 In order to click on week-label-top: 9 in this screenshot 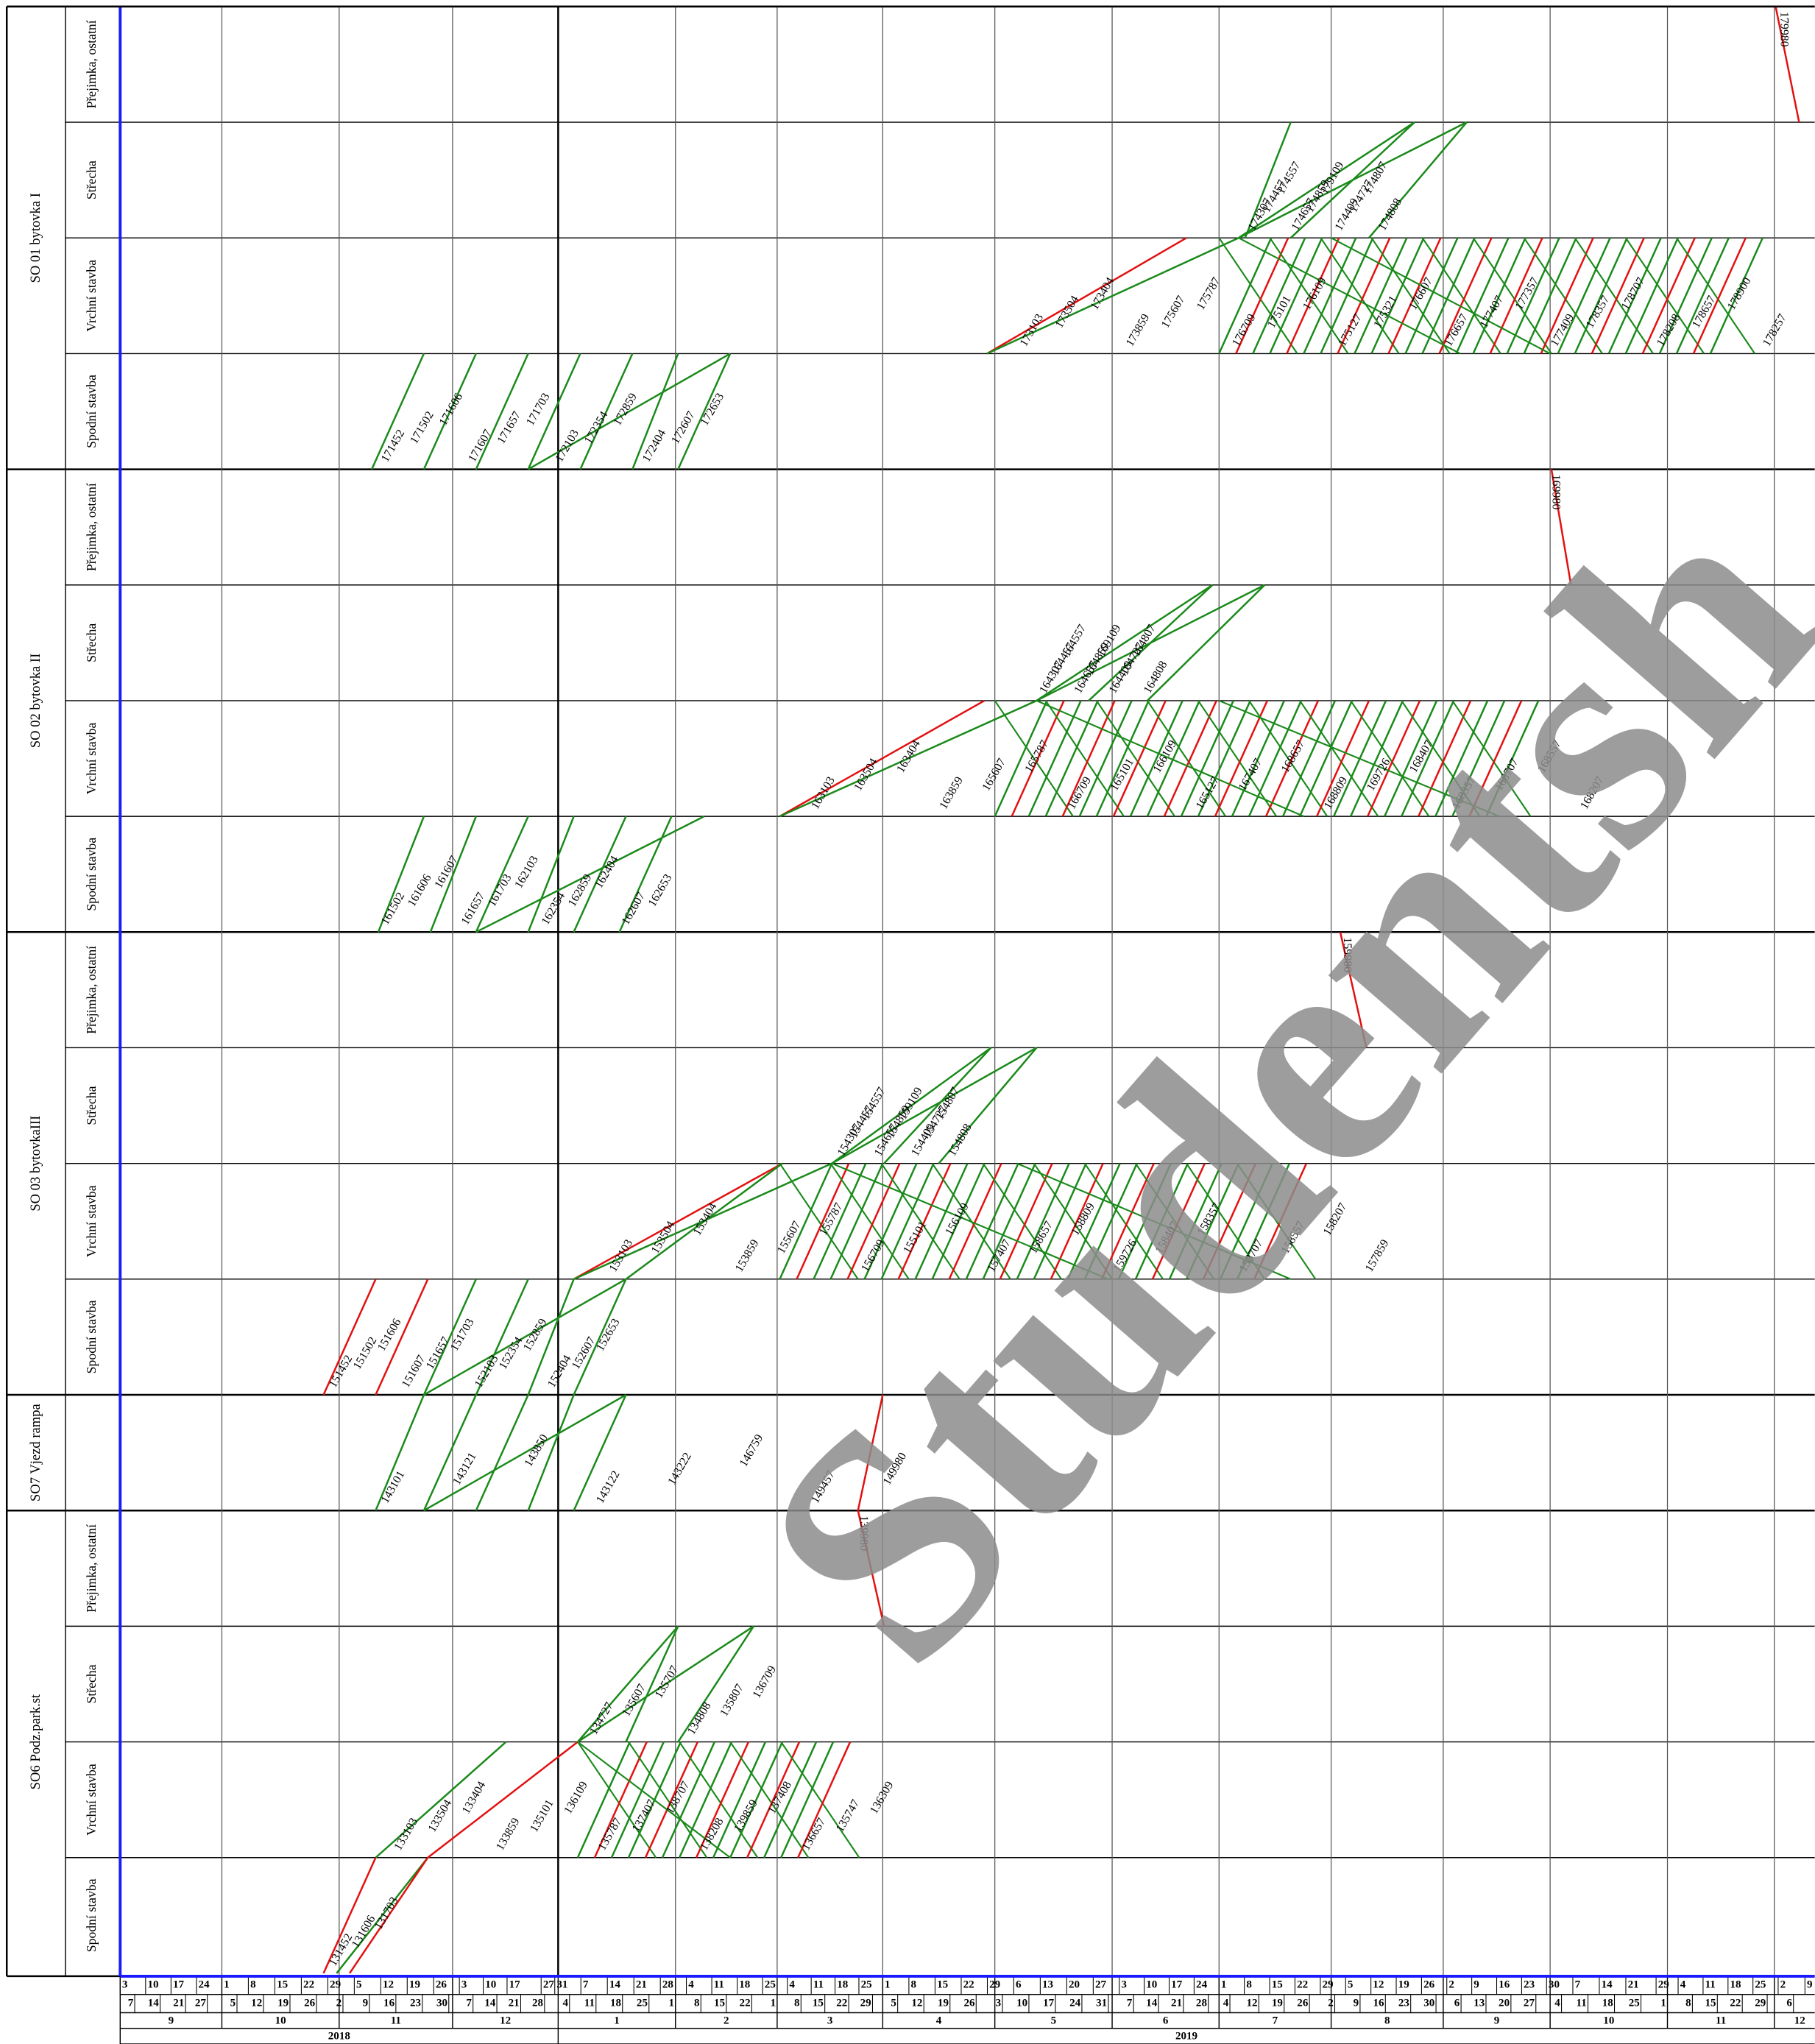, I will do `click(1476, 1985)`.